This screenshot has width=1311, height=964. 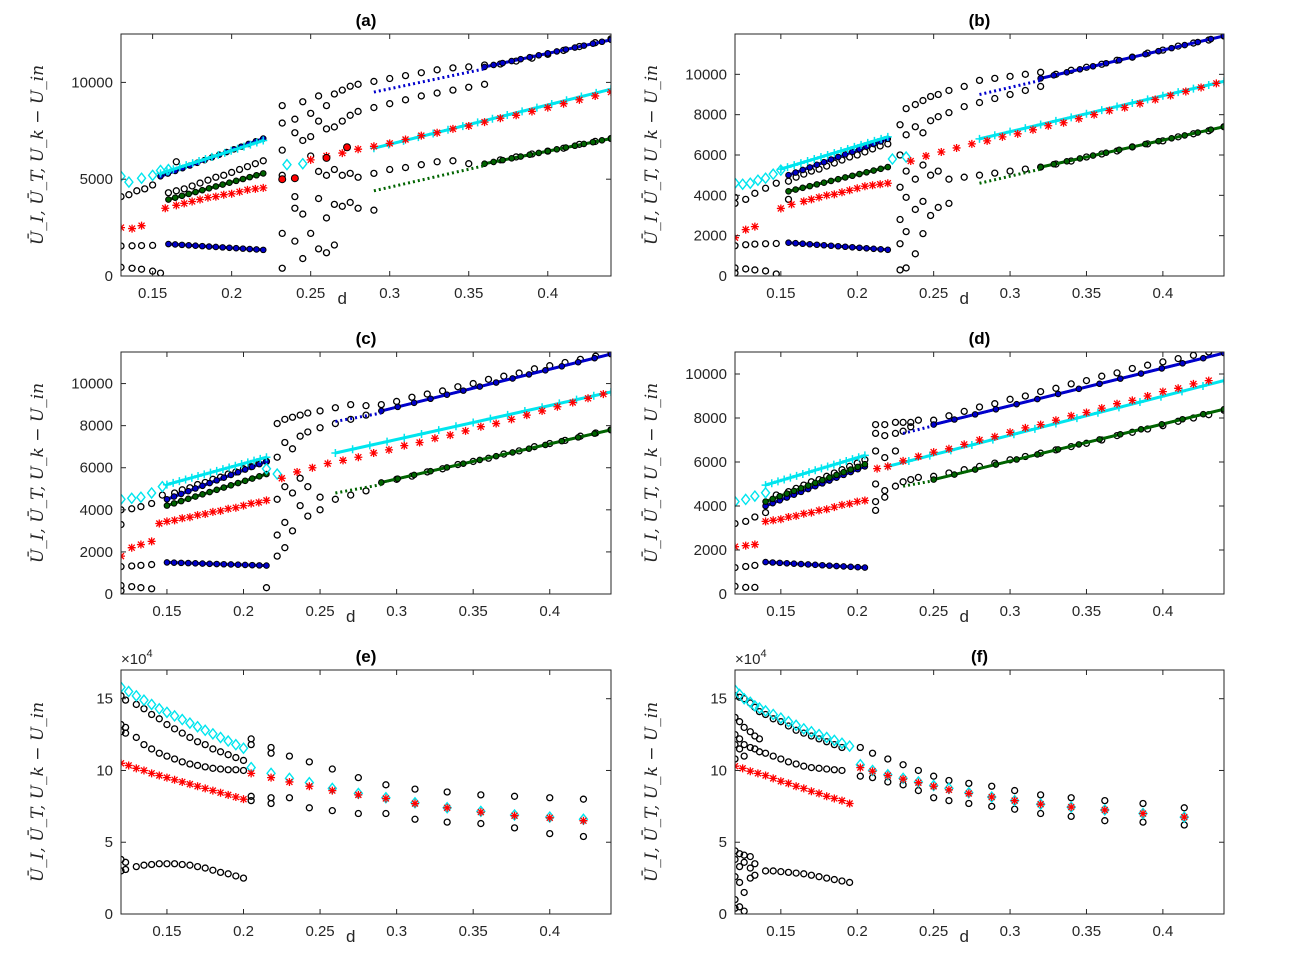 What do you see at coordinates (366, 473) in the screenshot?
I see `plot-area` at bounding box center [366, 473].